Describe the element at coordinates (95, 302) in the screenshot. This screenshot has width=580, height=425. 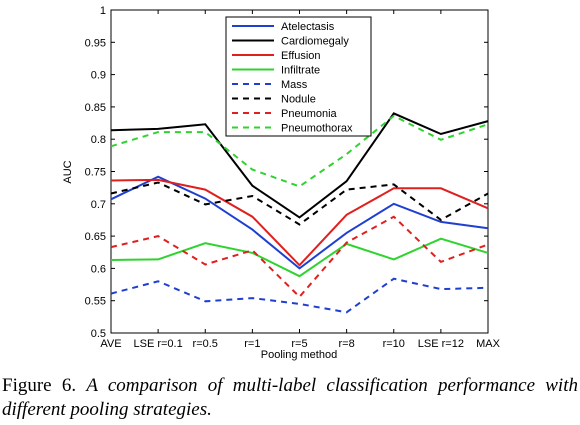
I see `y-tick-label: 0.55` at that location.